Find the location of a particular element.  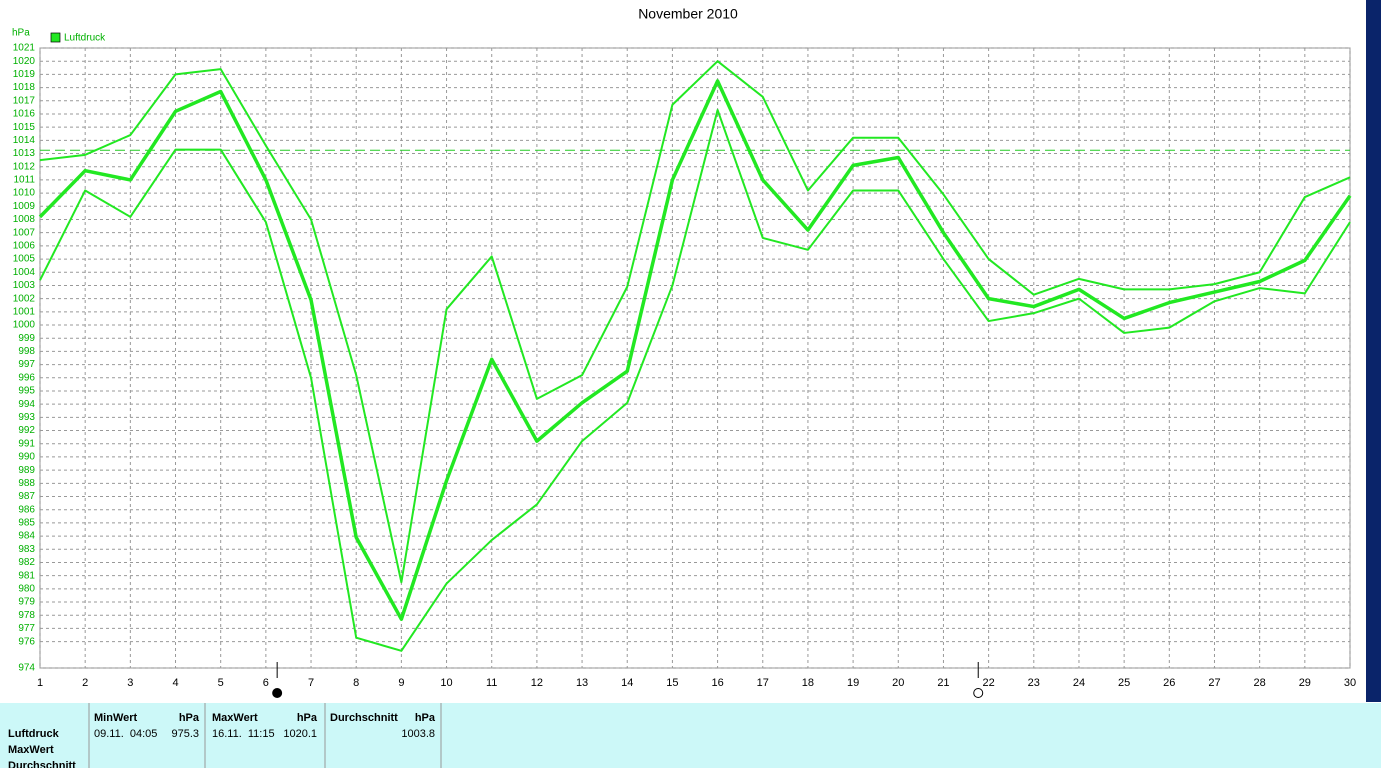

y-tick-label: 976 is located at coordinates (26, 641).